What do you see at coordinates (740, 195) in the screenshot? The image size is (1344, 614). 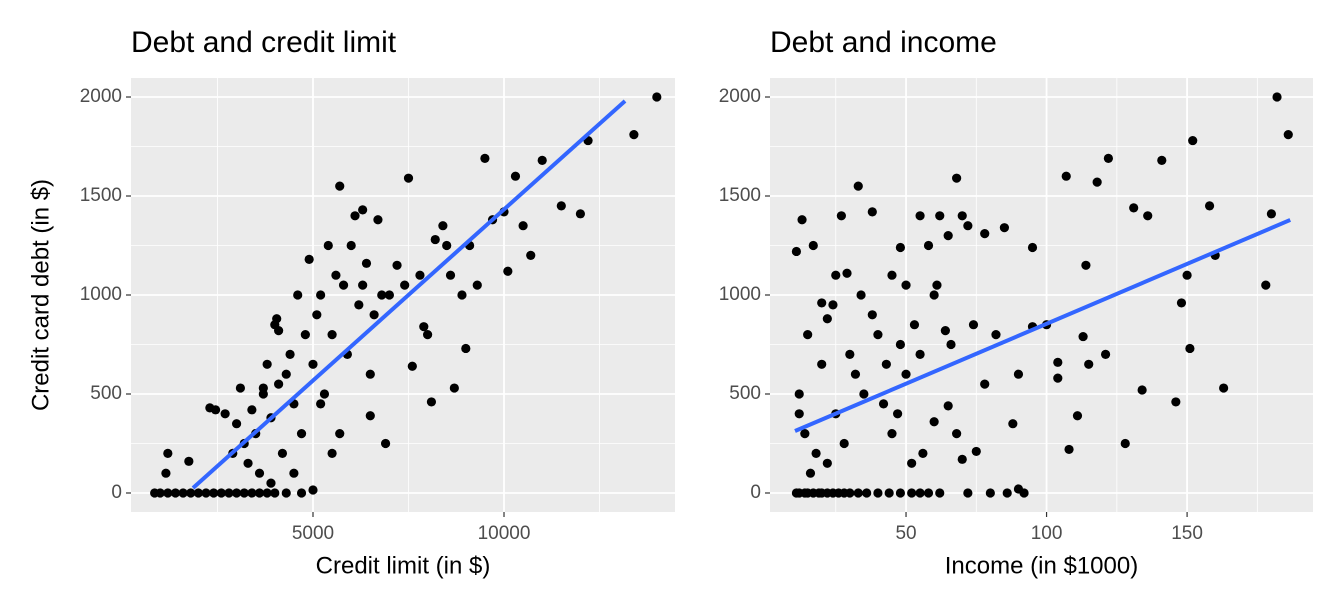 I see `y-tick-label: 1500` at bounding box center [740, 195].